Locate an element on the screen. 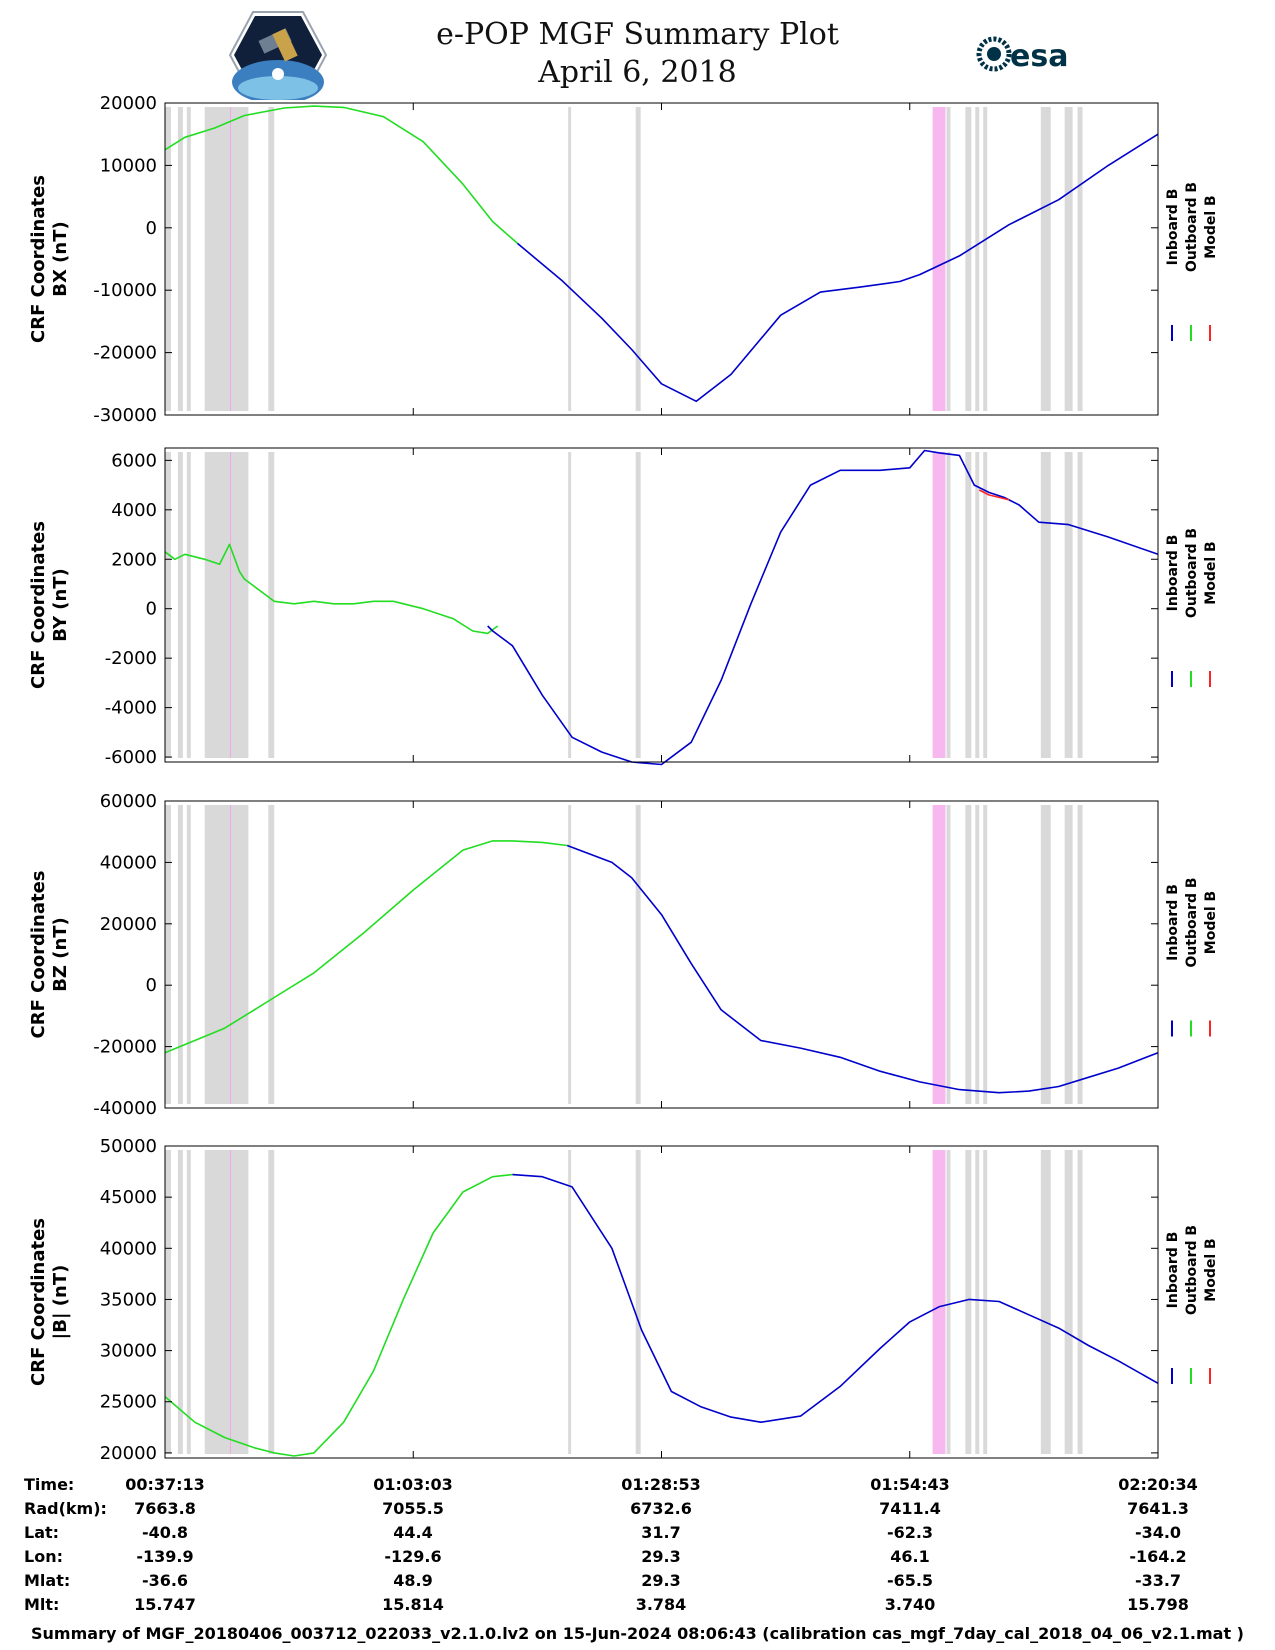 Image resolution: width=1275 pixels, height=1650 pixels. y-tick-label: -6000 is located at coordinates (131, 757).